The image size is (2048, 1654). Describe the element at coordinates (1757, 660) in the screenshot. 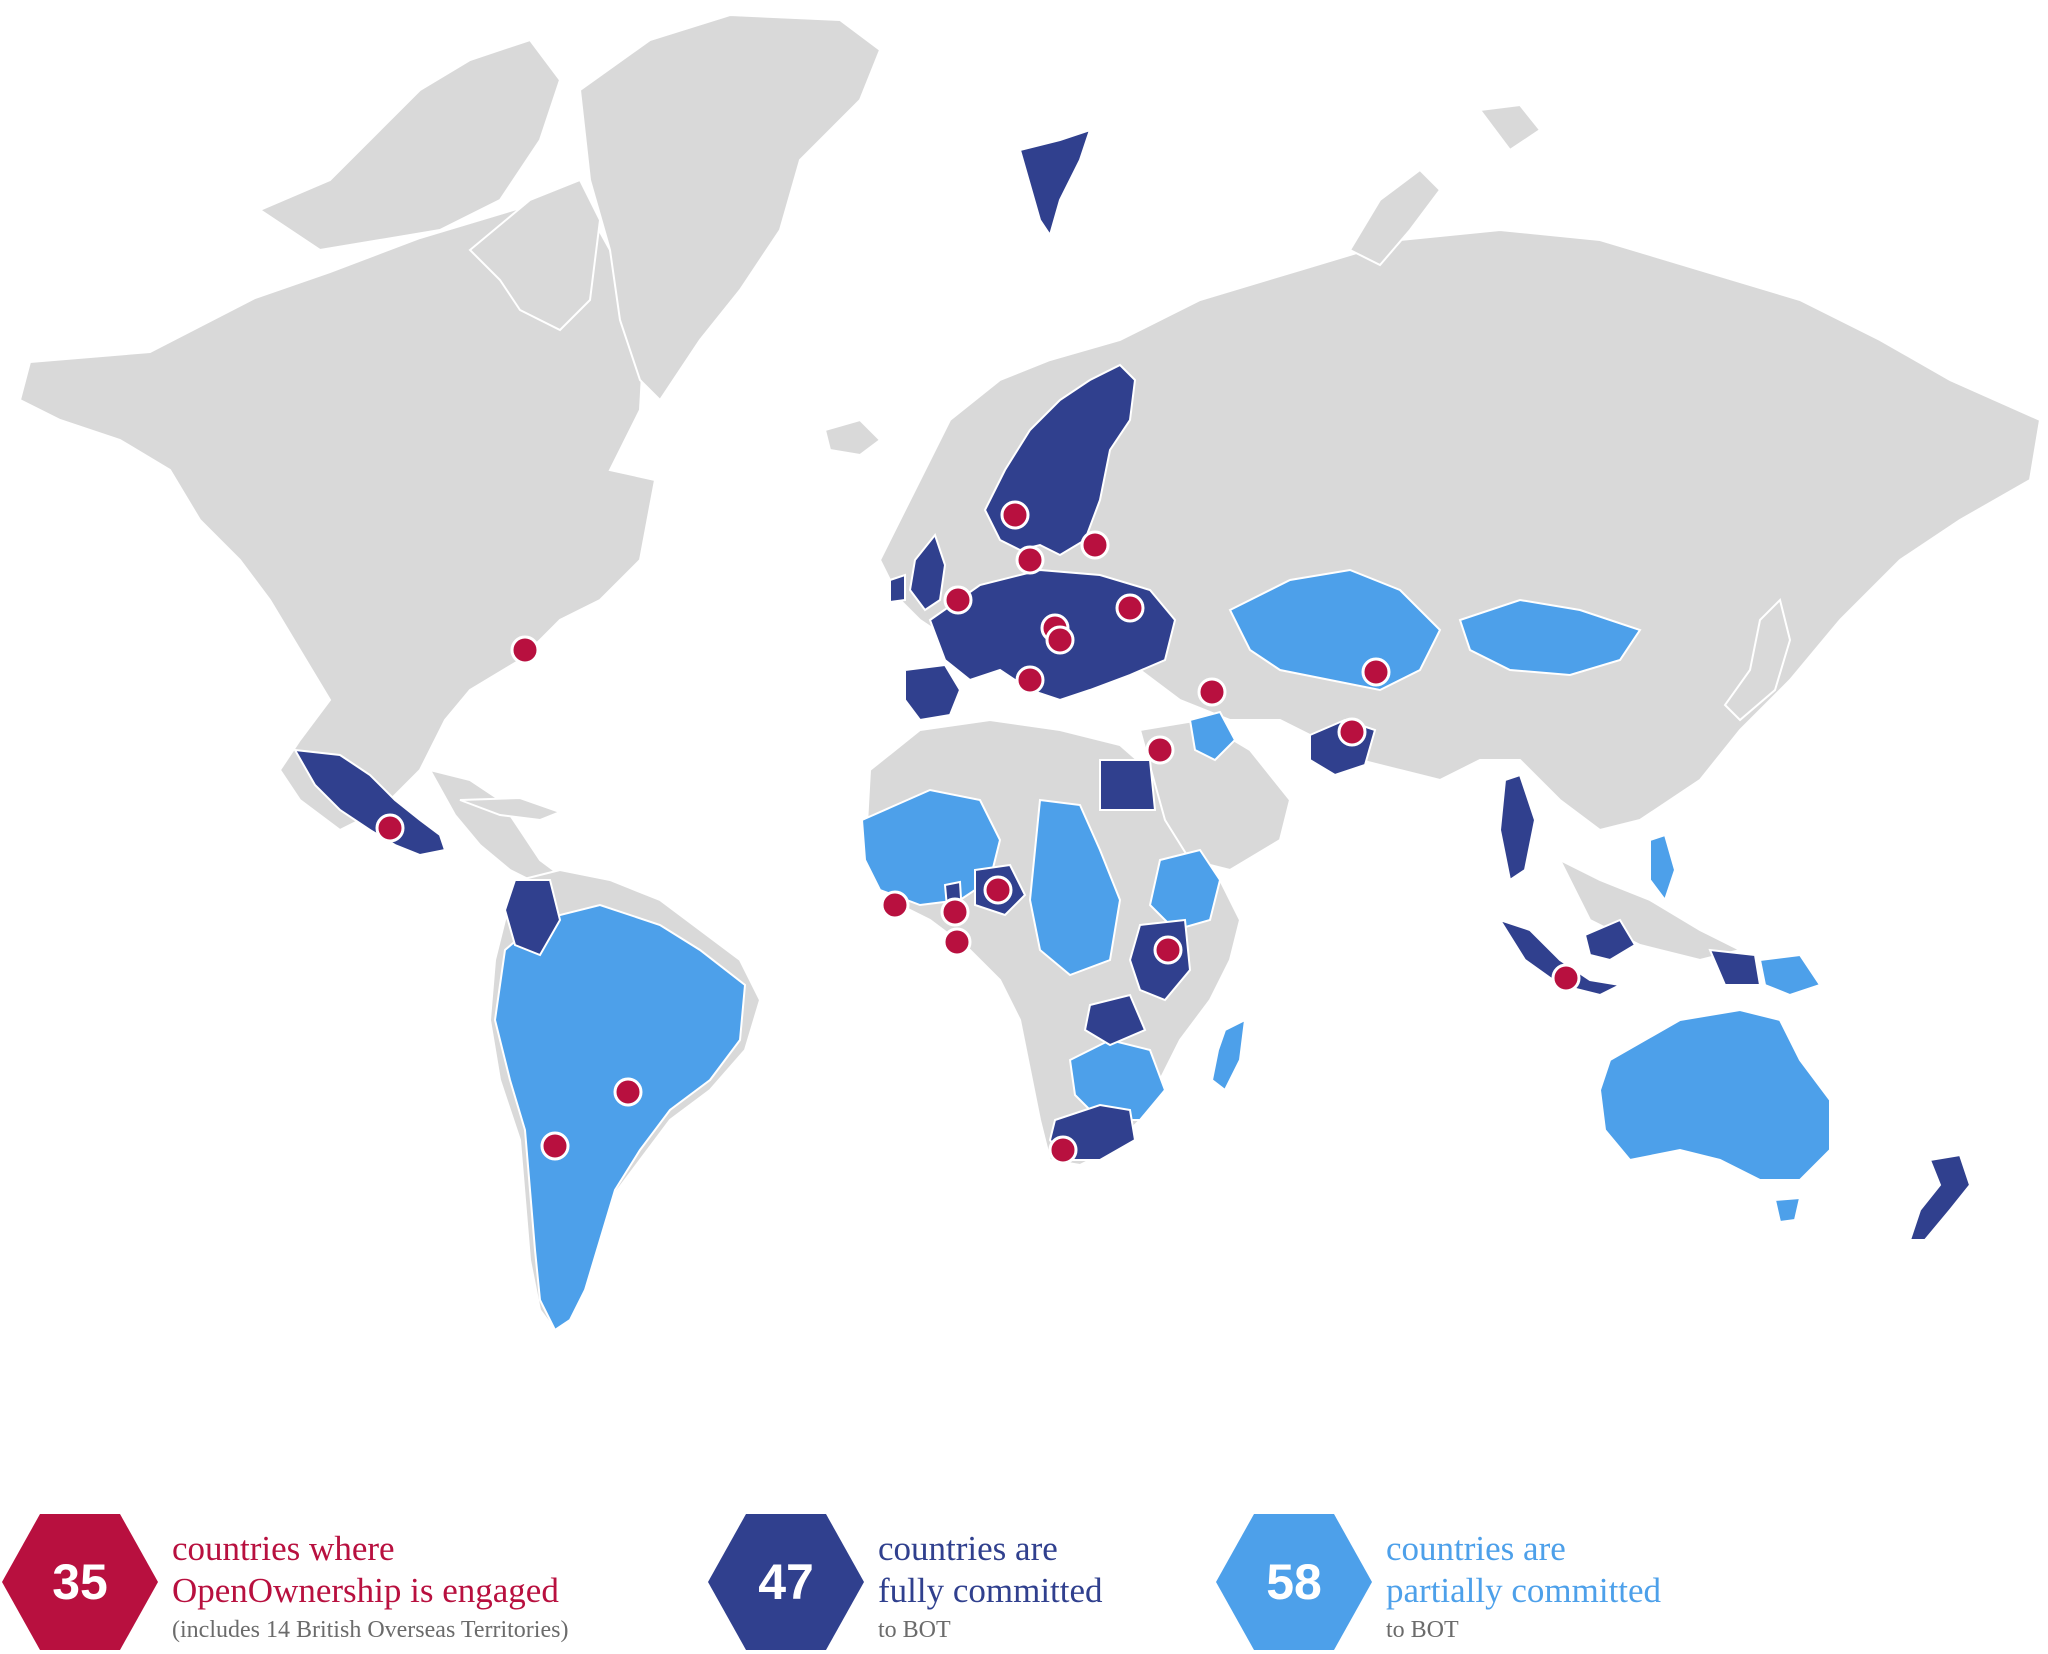

I see `japan` at that location.